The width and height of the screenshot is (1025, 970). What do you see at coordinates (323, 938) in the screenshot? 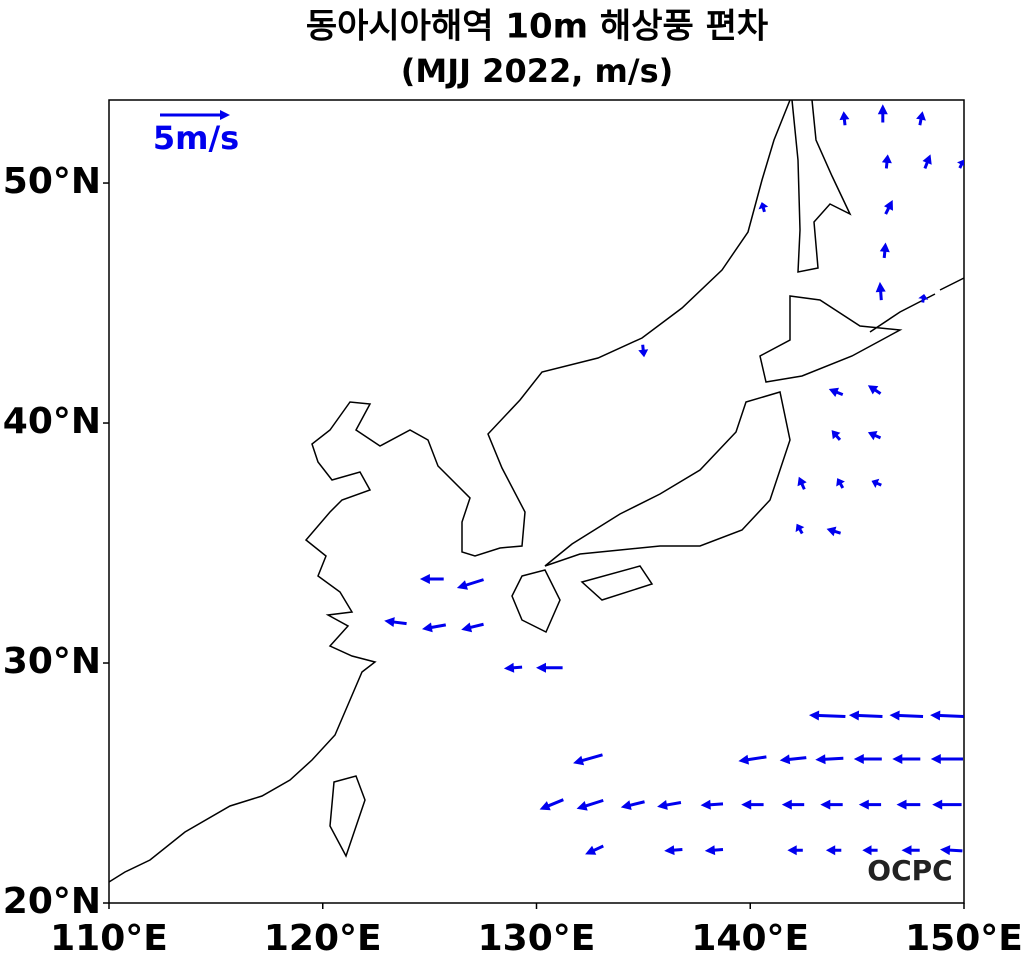
I see `x-tick-label: 120°E` at bounding box center [323, 938].